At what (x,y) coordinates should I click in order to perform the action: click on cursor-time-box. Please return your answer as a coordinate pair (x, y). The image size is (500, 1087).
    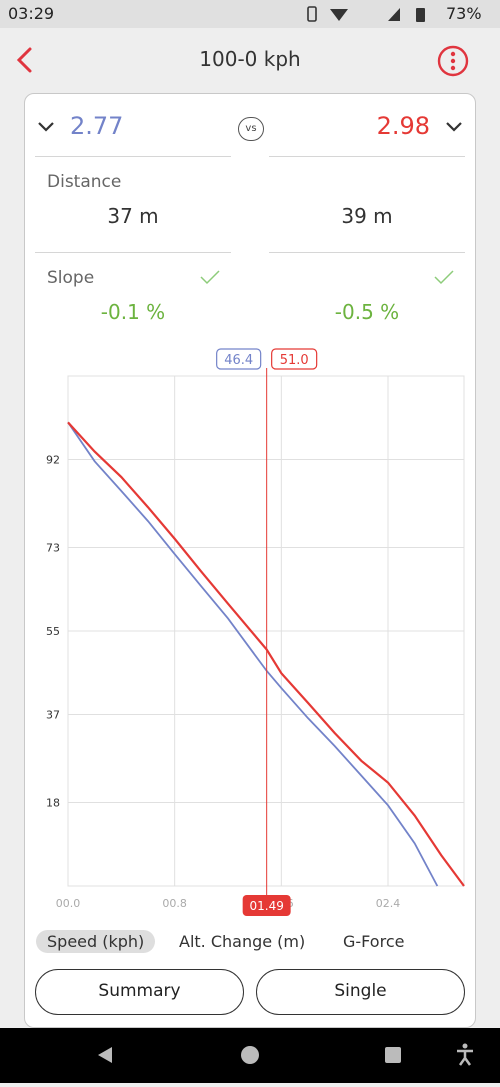
    Looking at the image, I should click on (266, 905).